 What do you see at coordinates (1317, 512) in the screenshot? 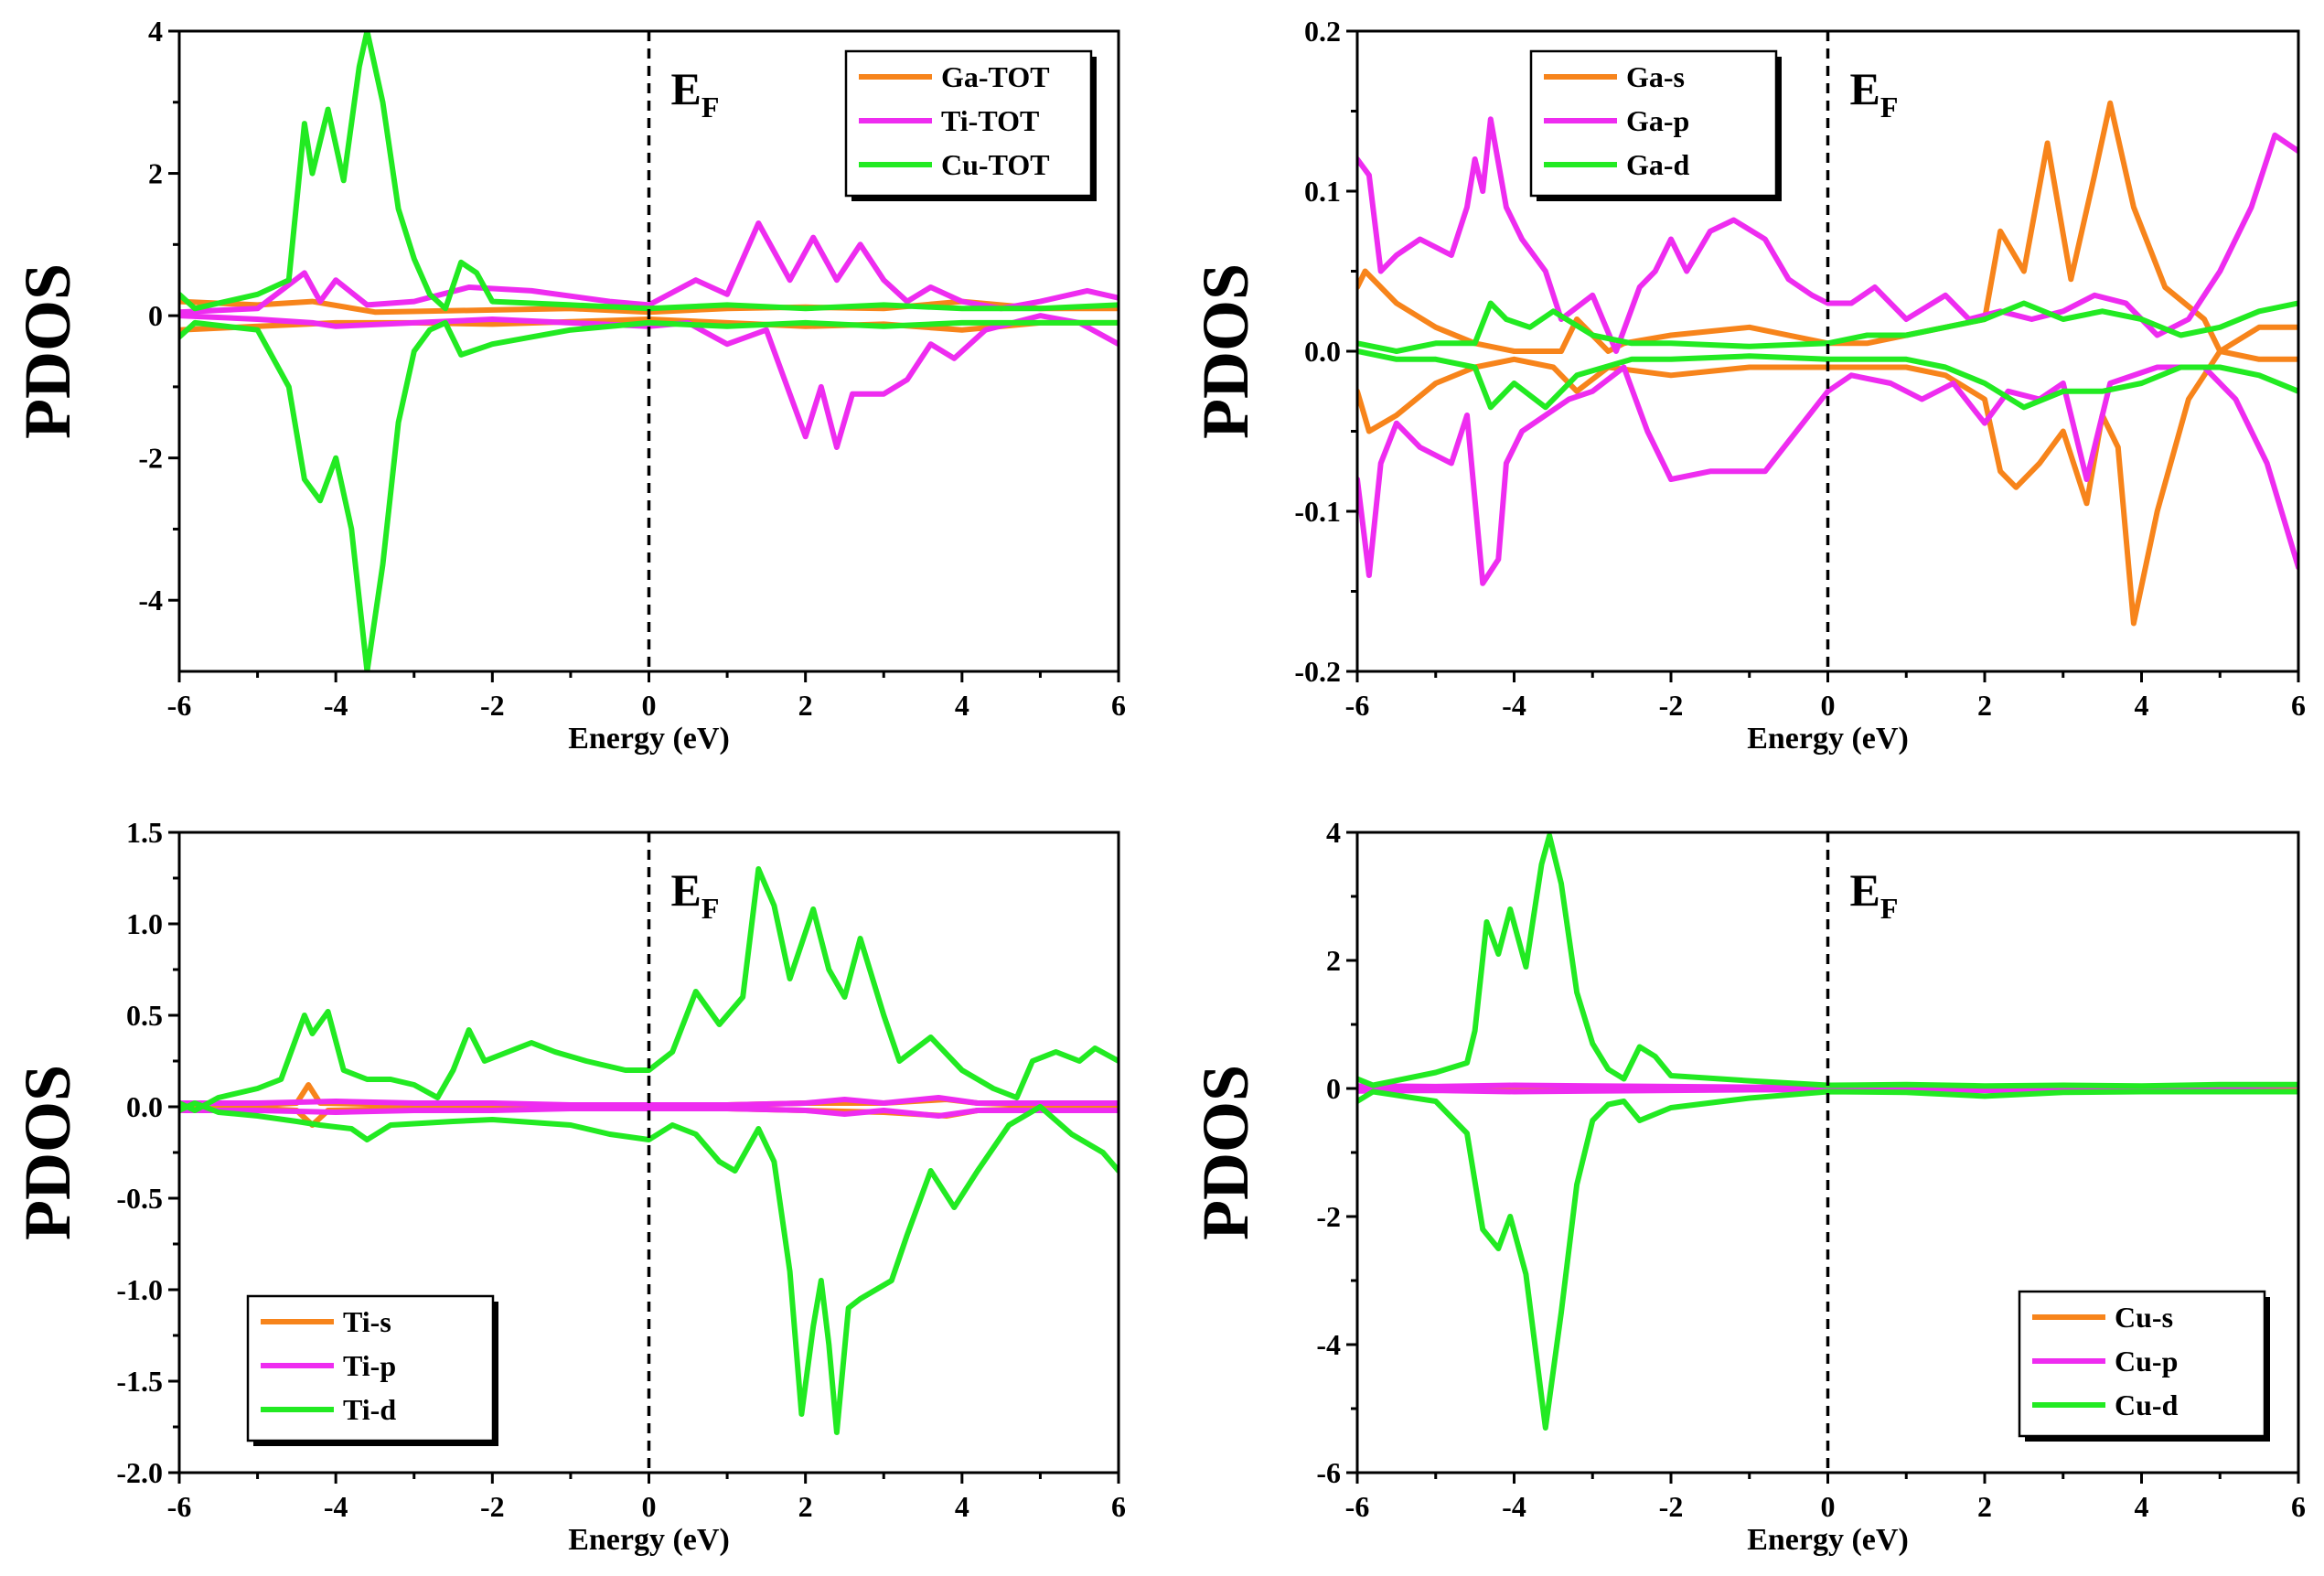
I see `y-tick-label: -0.1` at bounding box center [1317, 512].